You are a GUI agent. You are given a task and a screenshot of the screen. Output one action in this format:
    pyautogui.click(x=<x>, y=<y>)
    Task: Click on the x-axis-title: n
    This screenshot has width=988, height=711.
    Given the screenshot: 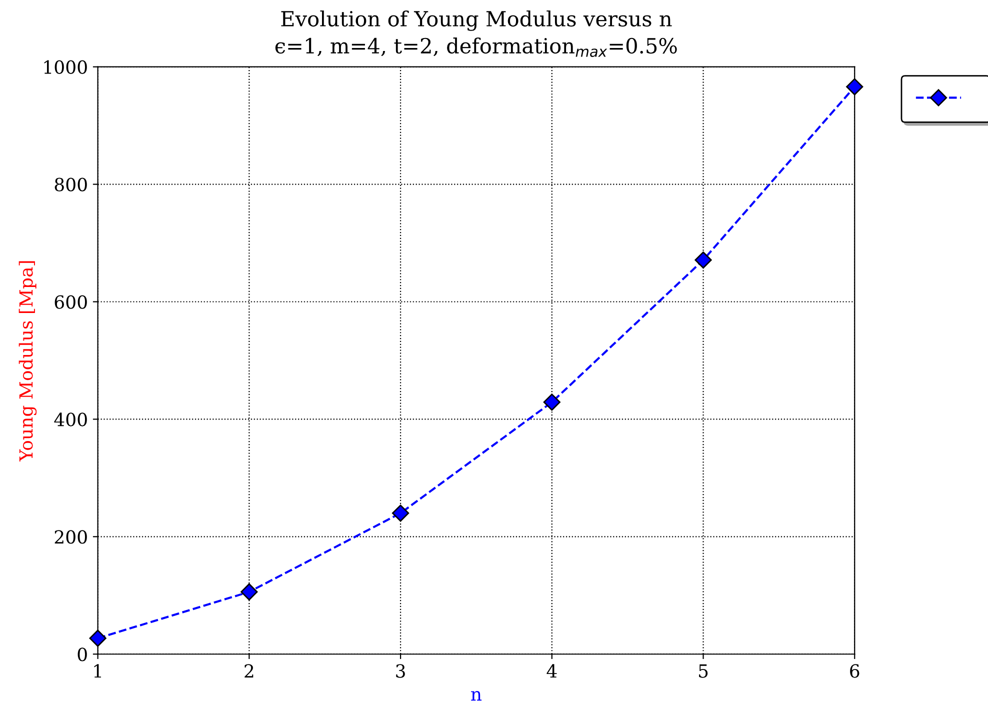 What is the action you would take?
    pyautogui.click(x=476, y=695)
    